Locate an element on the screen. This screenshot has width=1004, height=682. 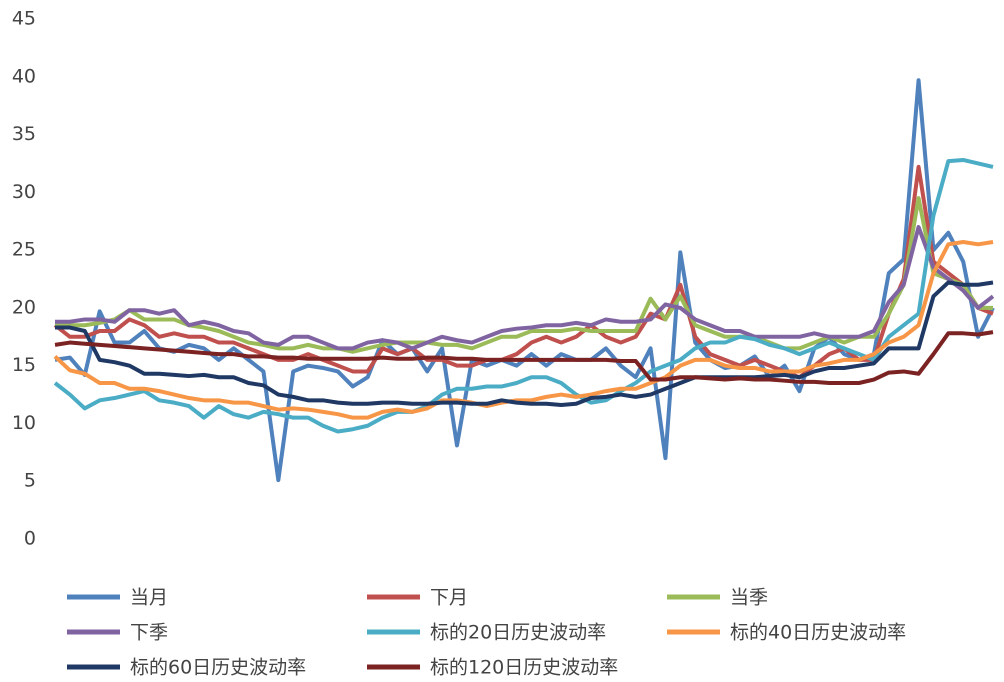
y-tick-label: 10 is located at coordinates (24, 423).